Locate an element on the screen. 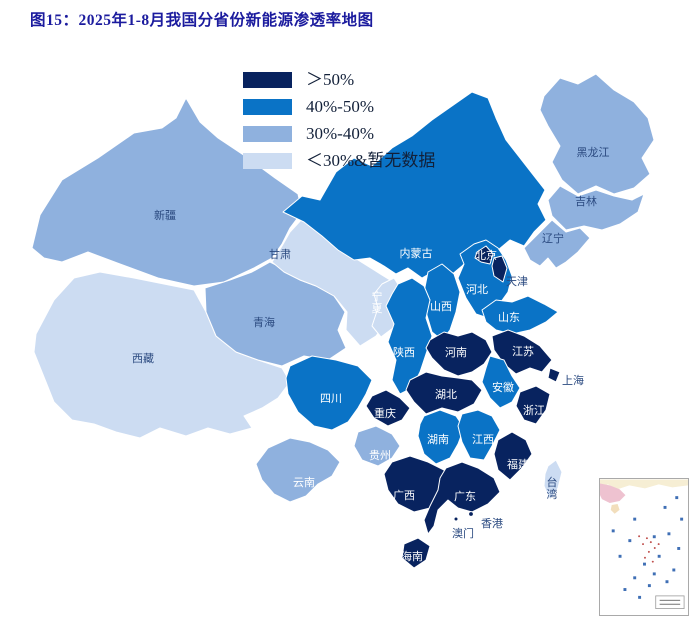  inset-scale-box is located at coordinates (670, 602).